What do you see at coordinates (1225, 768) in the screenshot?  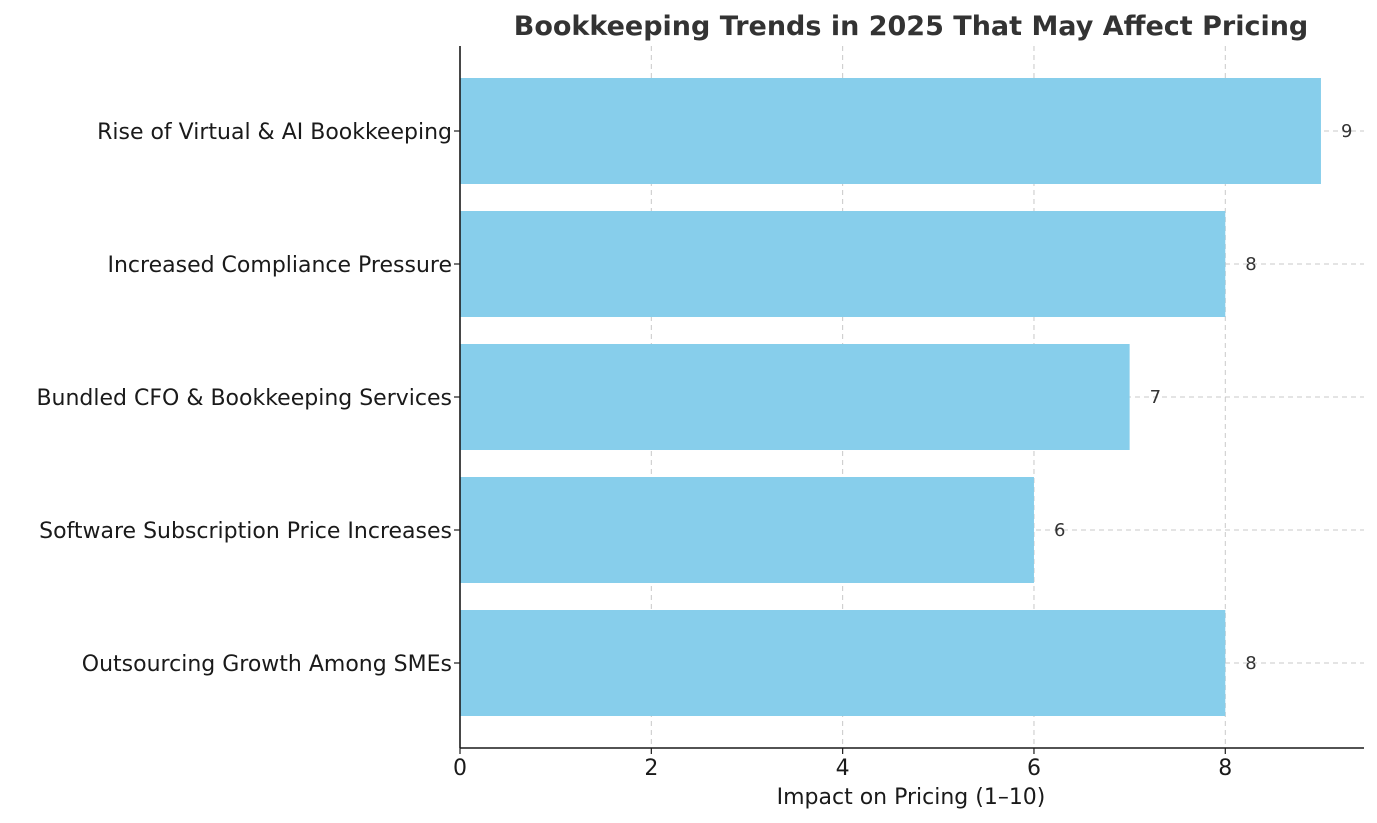 I see `x-tick-label: 8` at bounding box center [1225, 768].